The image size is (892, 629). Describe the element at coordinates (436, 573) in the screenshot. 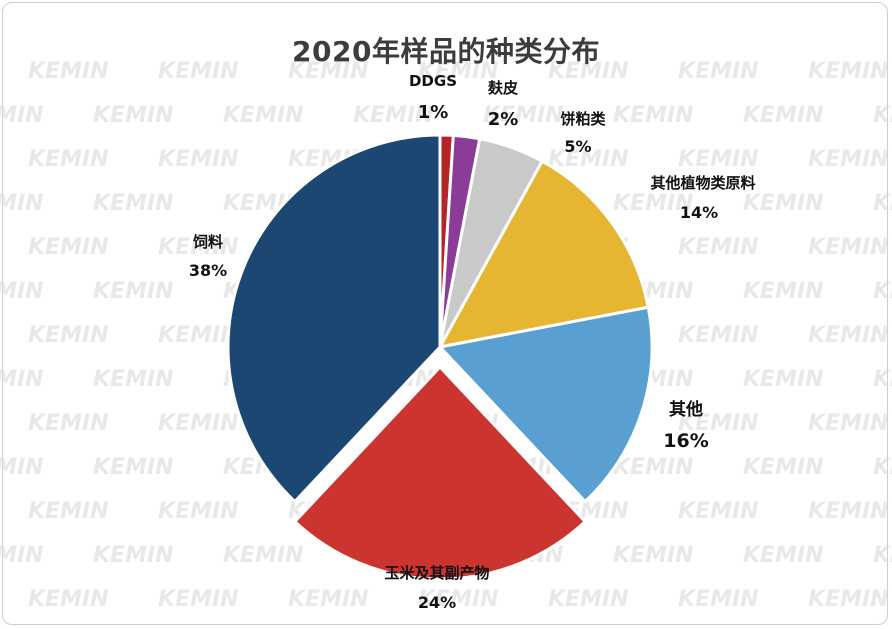

I see `slice-label-name: 玉米及其副产物` at that location.